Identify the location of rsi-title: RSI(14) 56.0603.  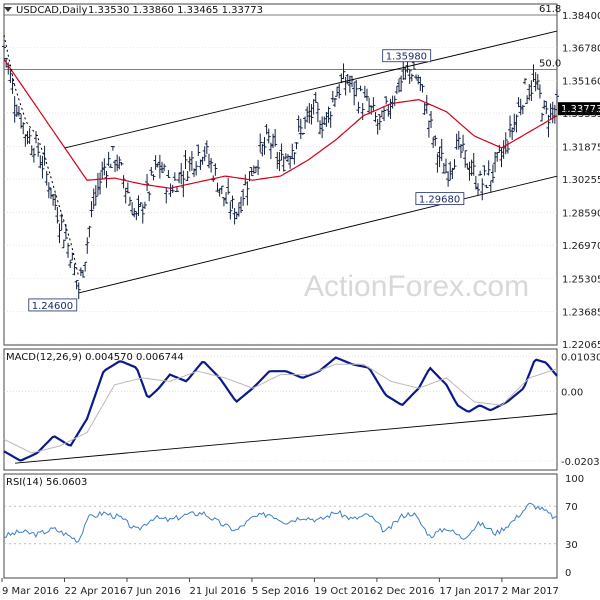
(46, 482).